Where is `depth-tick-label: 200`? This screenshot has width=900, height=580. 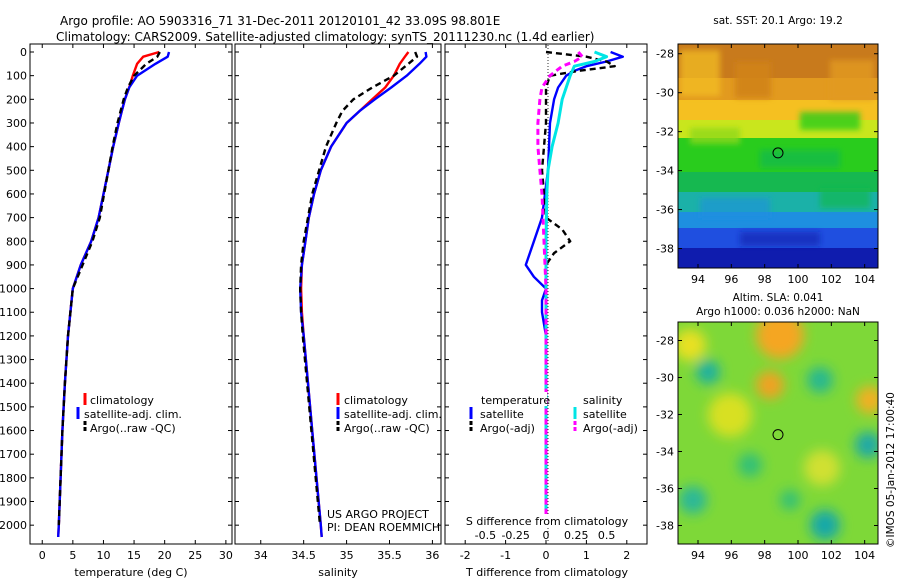
depth-tick-label: 200 is located at coordinates (16, 99).